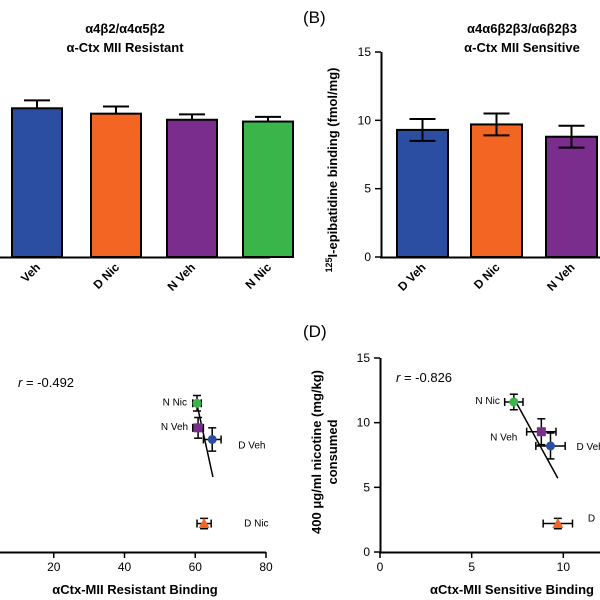 Image resolution: width=600 pixels, height=600 pixels. Describe the element at coordinates (259, 276) in the screenshot. I see `panel-a-category-label-n-nic: N Nic` at that location.